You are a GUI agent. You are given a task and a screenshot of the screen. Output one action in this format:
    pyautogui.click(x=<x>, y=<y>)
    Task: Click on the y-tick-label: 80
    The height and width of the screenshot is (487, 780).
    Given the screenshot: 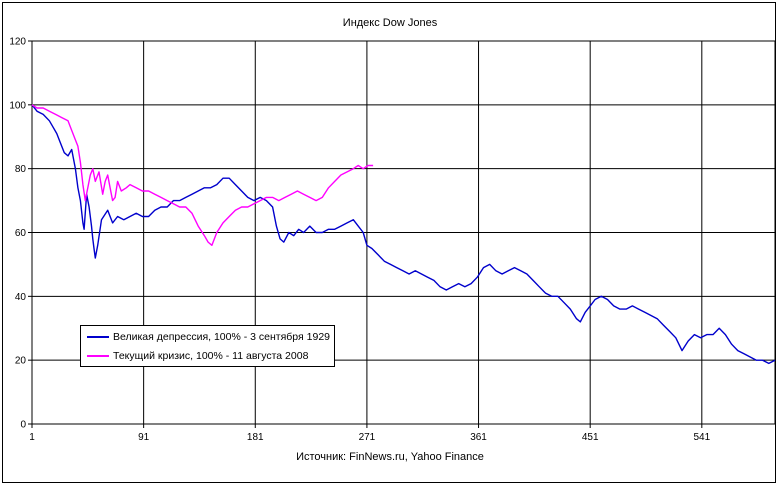 What is the action you would take?
    pyautogui.click(x=21, y=169)
    